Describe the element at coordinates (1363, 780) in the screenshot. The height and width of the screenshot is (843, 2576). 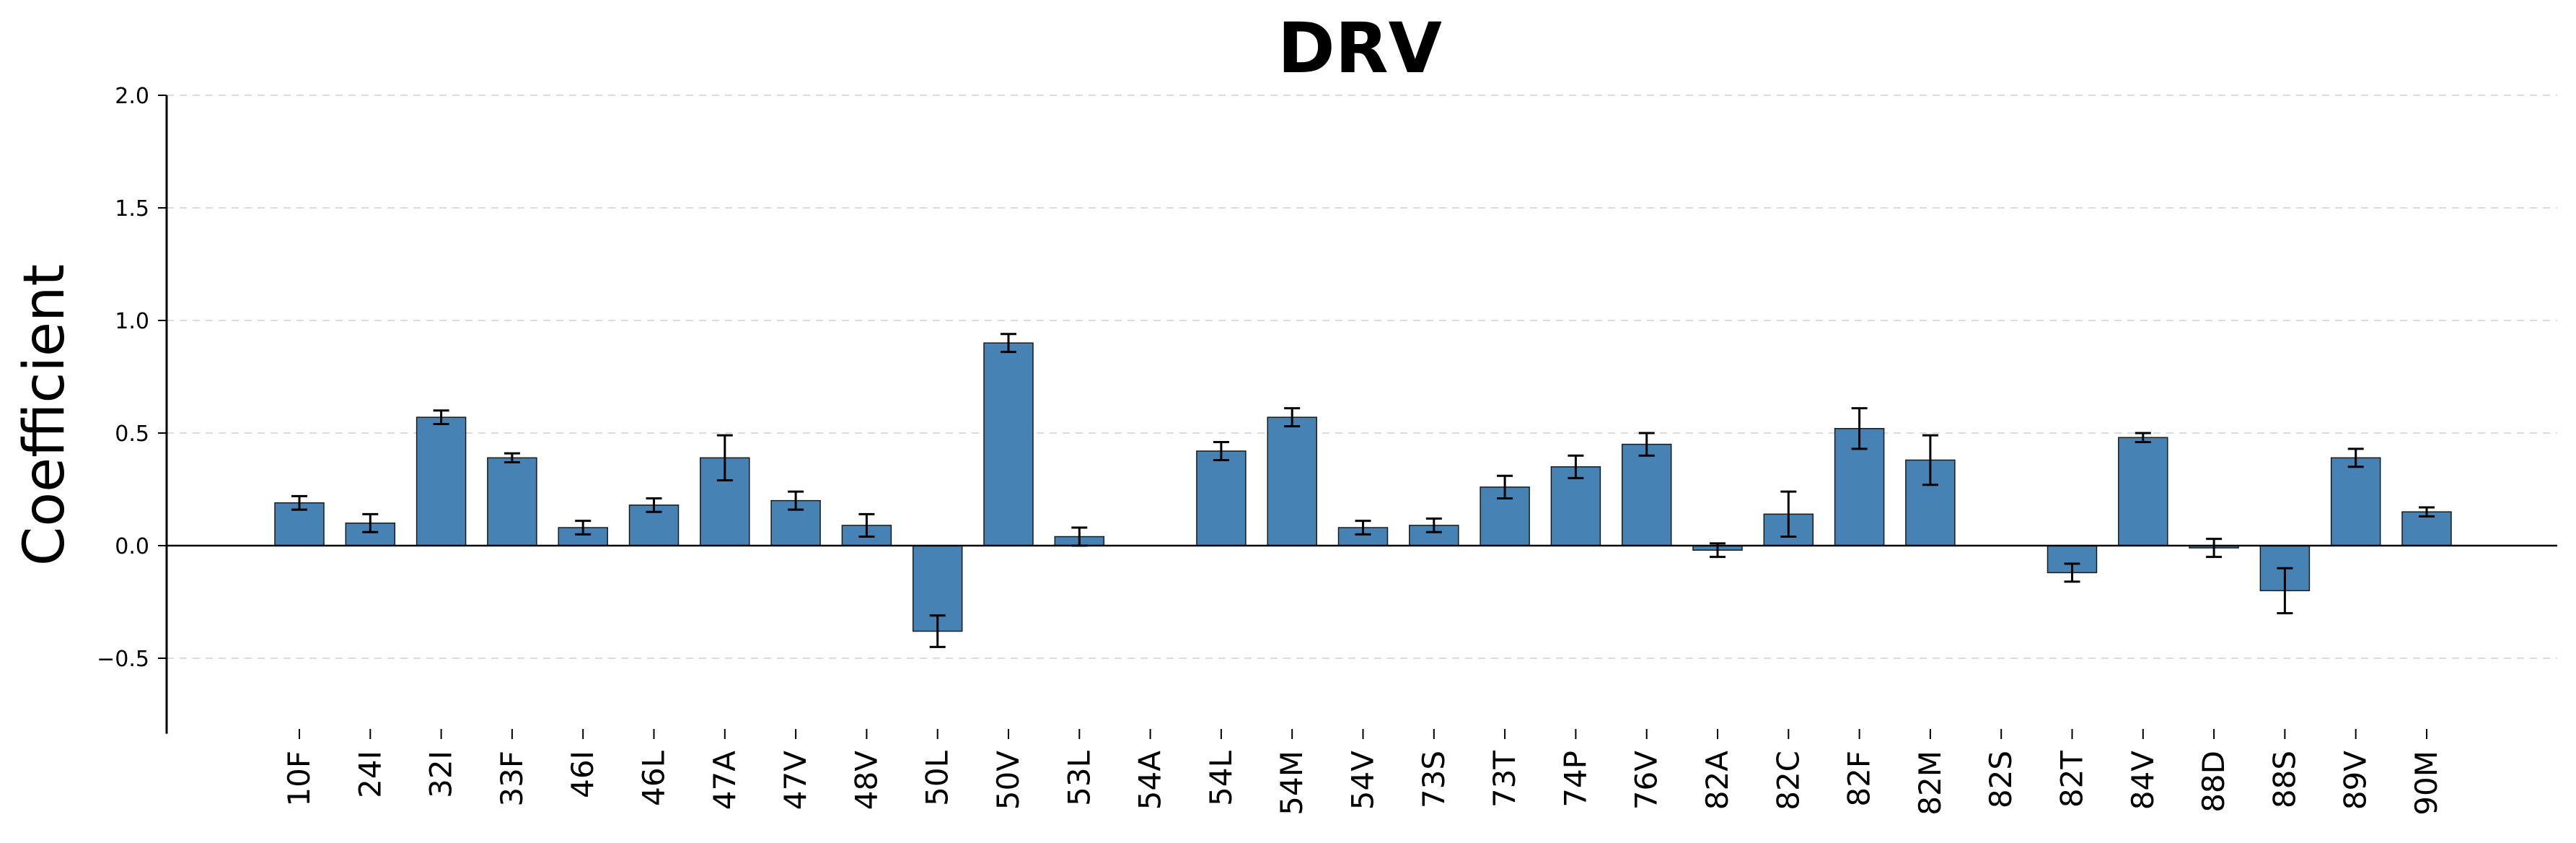
I see `x-tick-label: 54V` at that location.